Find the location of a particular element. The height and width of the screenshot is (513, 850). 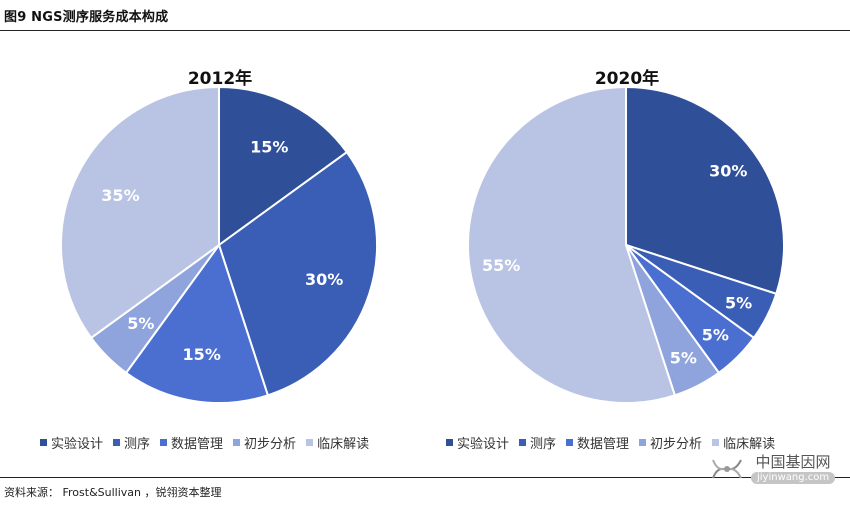

watermark-text: 中国基因网 jiyinwang.com is located at coordinates (793, 468).